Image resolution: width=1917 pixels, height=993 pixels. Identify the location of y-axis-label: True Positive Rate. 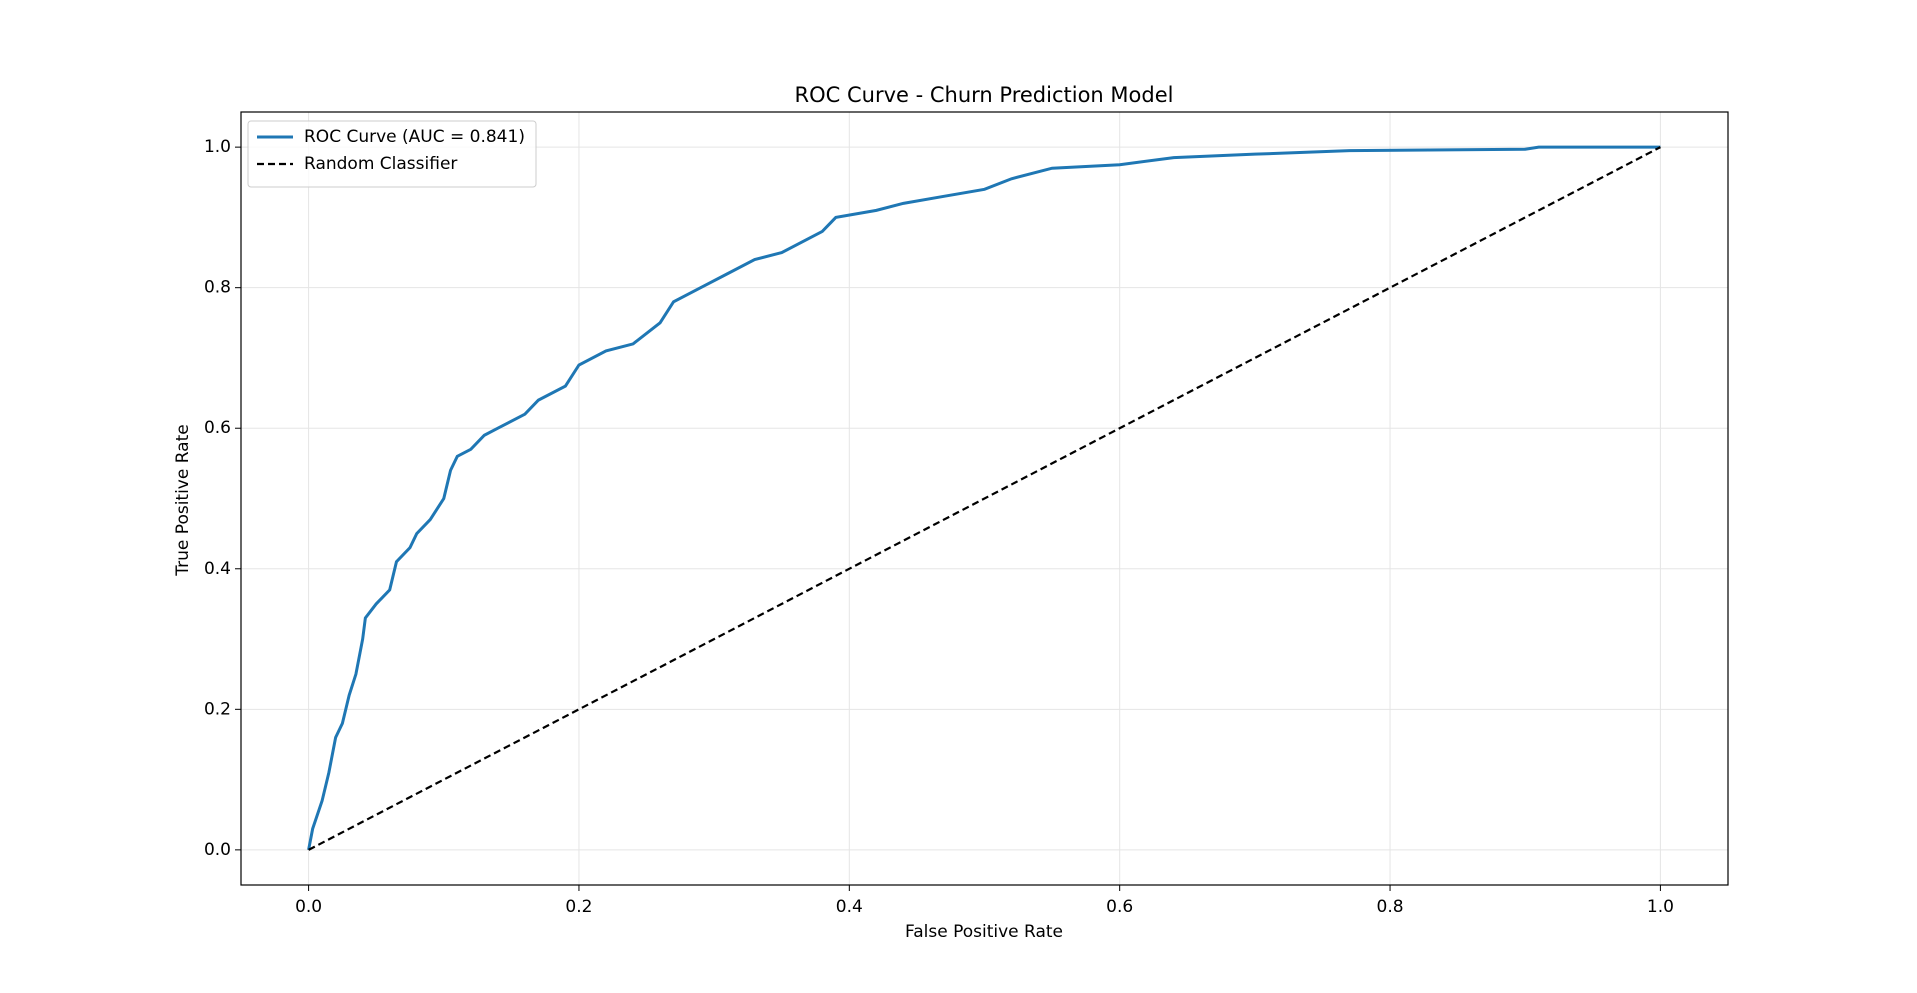
(183, 500).